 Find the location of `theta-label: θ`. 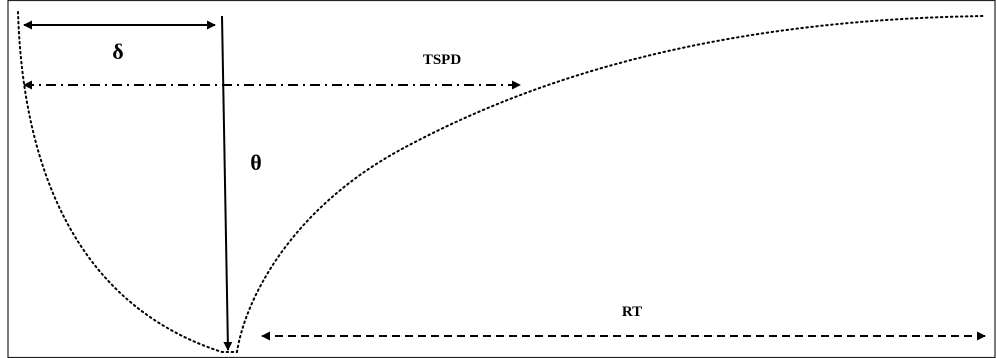

theta-label: θ is located at coordinates (255, 162).